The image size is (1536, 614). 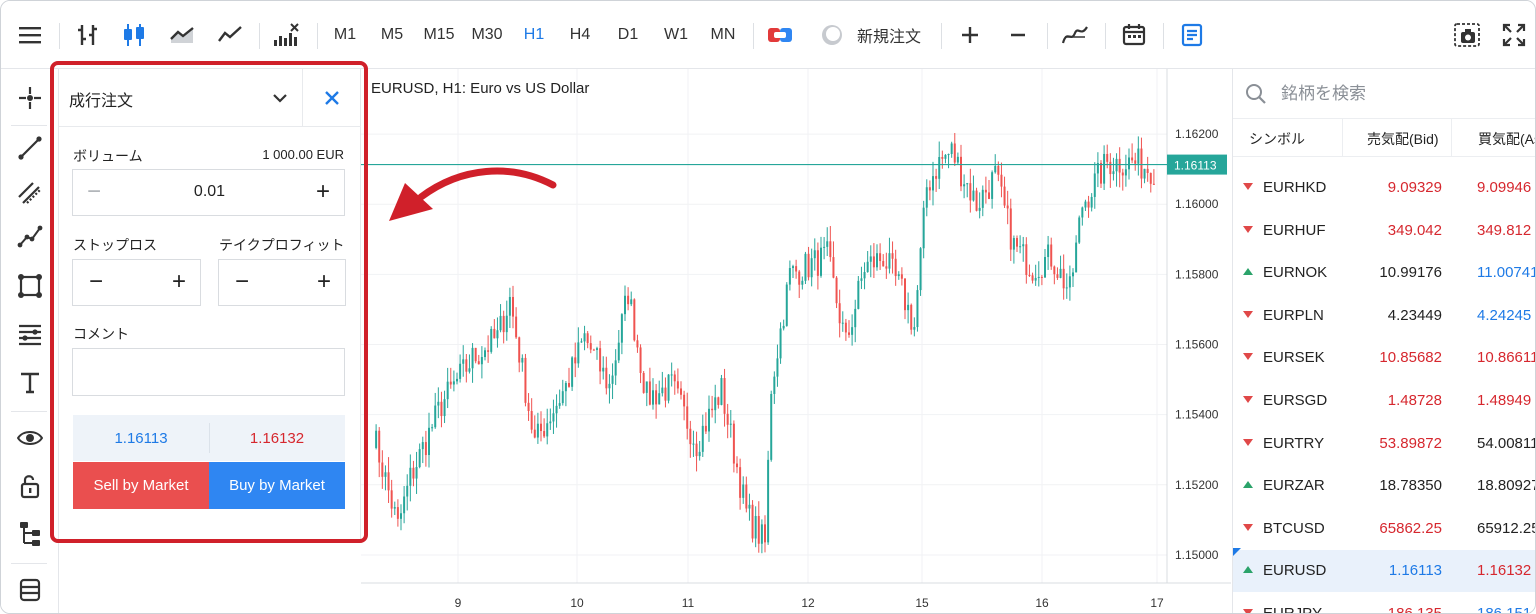 I want to click on ask-value: 11.00741, so click(x=1506, y=273).